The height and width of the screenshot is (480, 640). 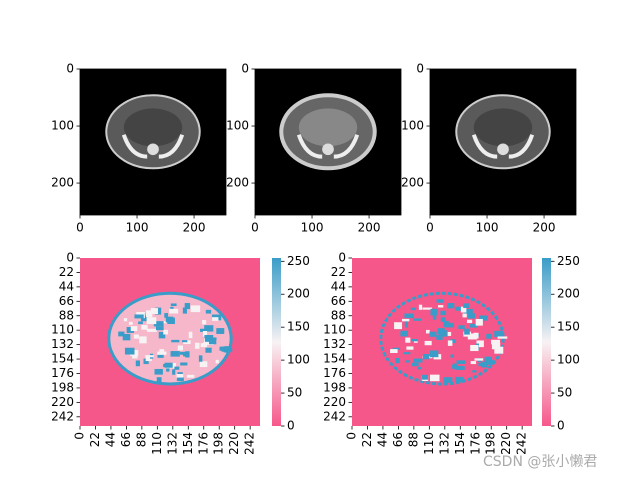 I want to click on x-tick-label: 132, so click(x=172, y=443).